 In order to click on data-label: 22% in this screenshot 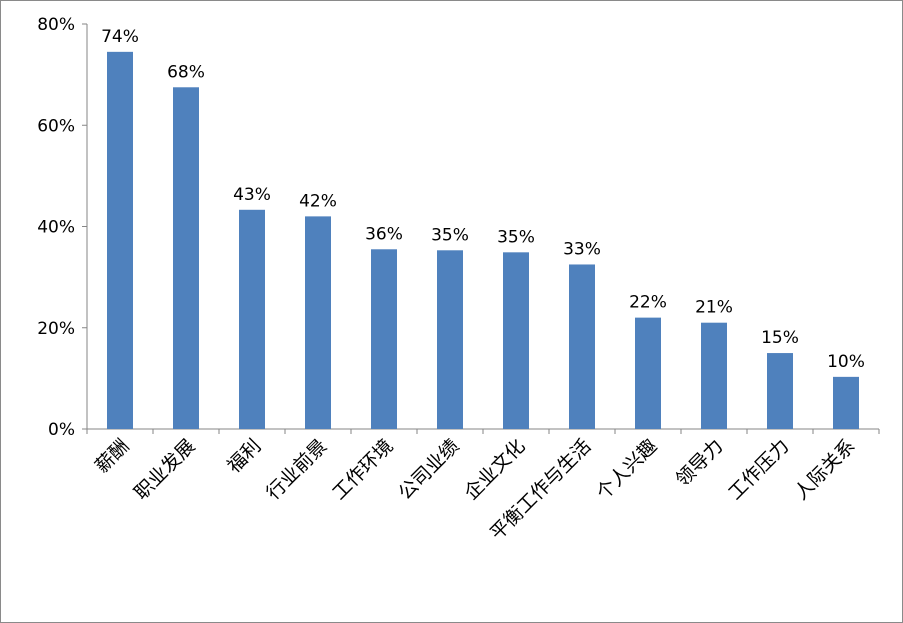, I will do `click(648, 303)`.